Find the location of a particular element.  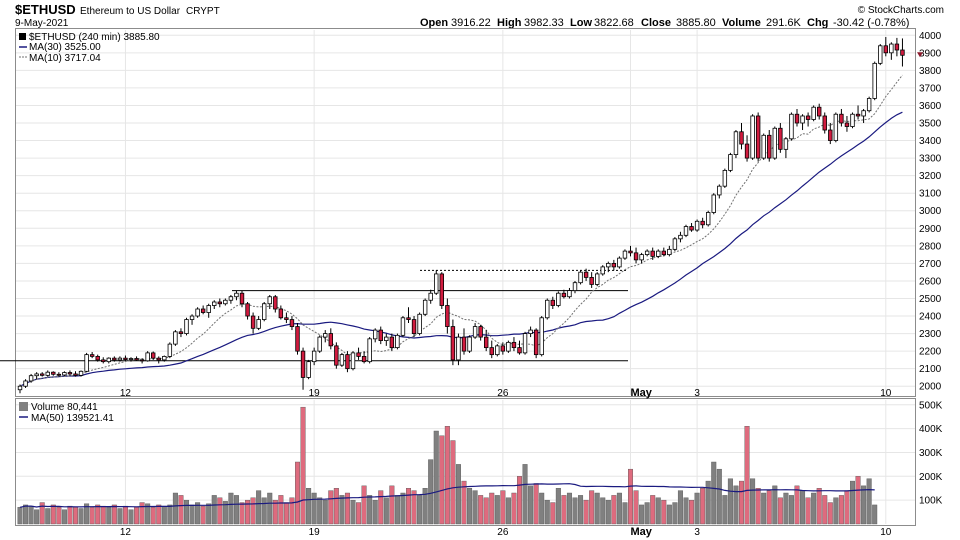

legend-volume: Volume 80,441 is located at coordinates (64, 407).